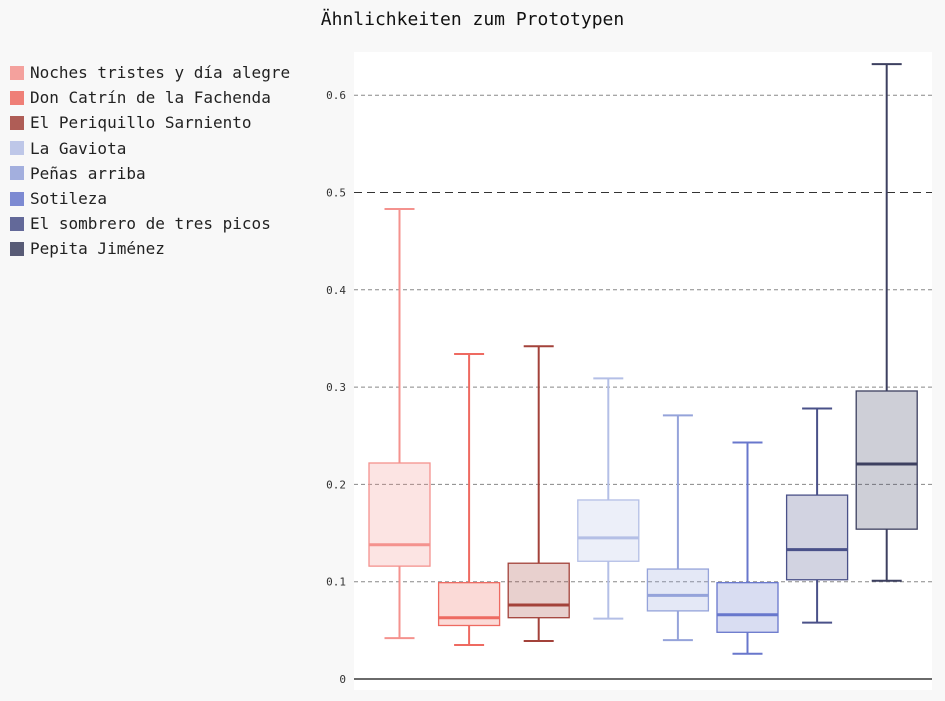 The width and height of the screenshot is (945, 701). What do you see at coordinates (336, 193) in the screenshot?
I see `y-tick-label: 0.5` at bounding box center [336, 193].